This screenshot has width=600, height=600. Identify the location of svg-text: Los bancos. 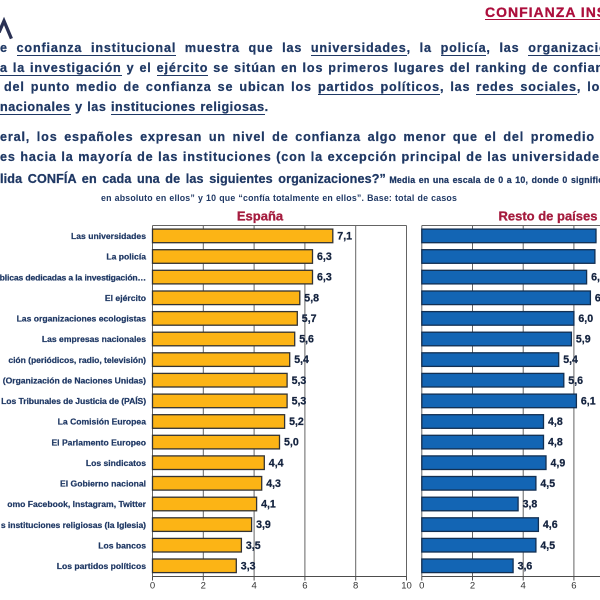
(122, 545).